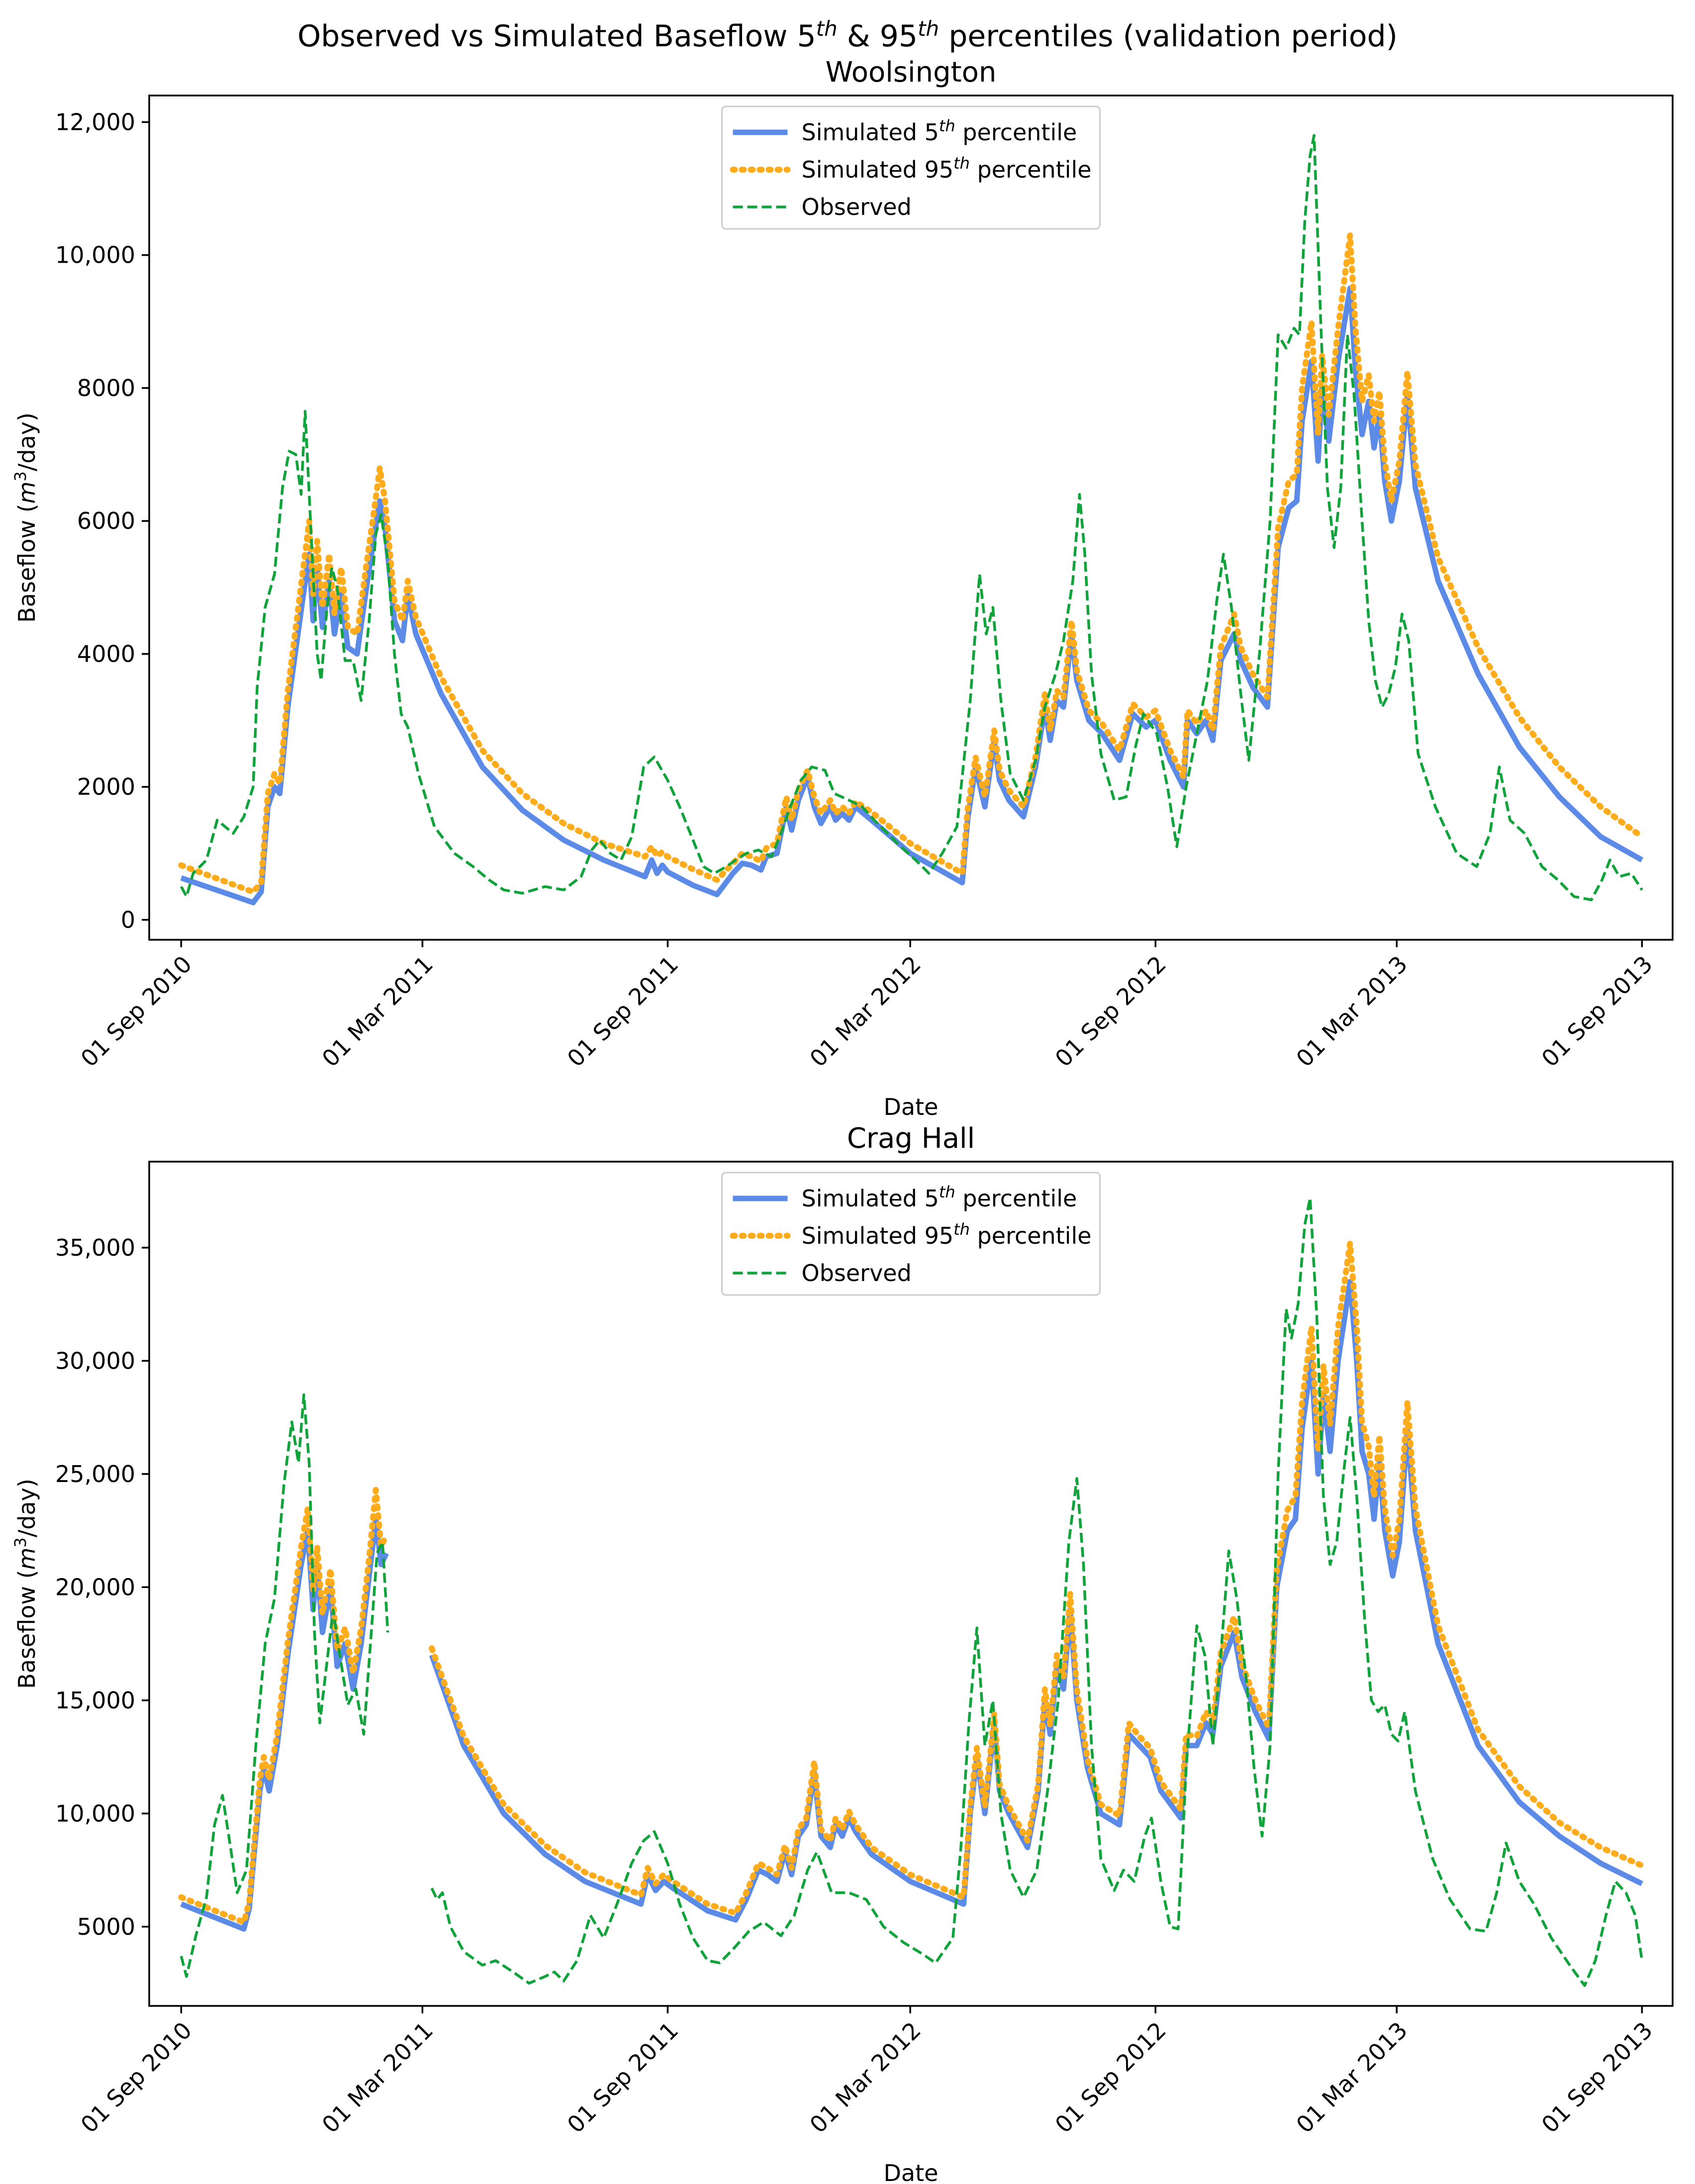 The width and height of the screenshot is (1695, 2184). I want to click on y-tick-label: 15,000, so click(95, 1700).